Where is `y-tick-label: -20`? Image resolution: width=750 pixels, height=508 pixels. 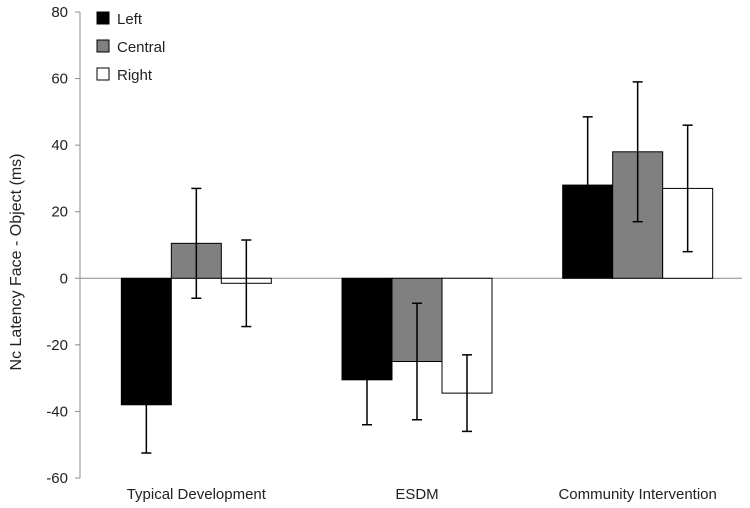
y-tick-label: -20 is located at coordinates (57, 345).